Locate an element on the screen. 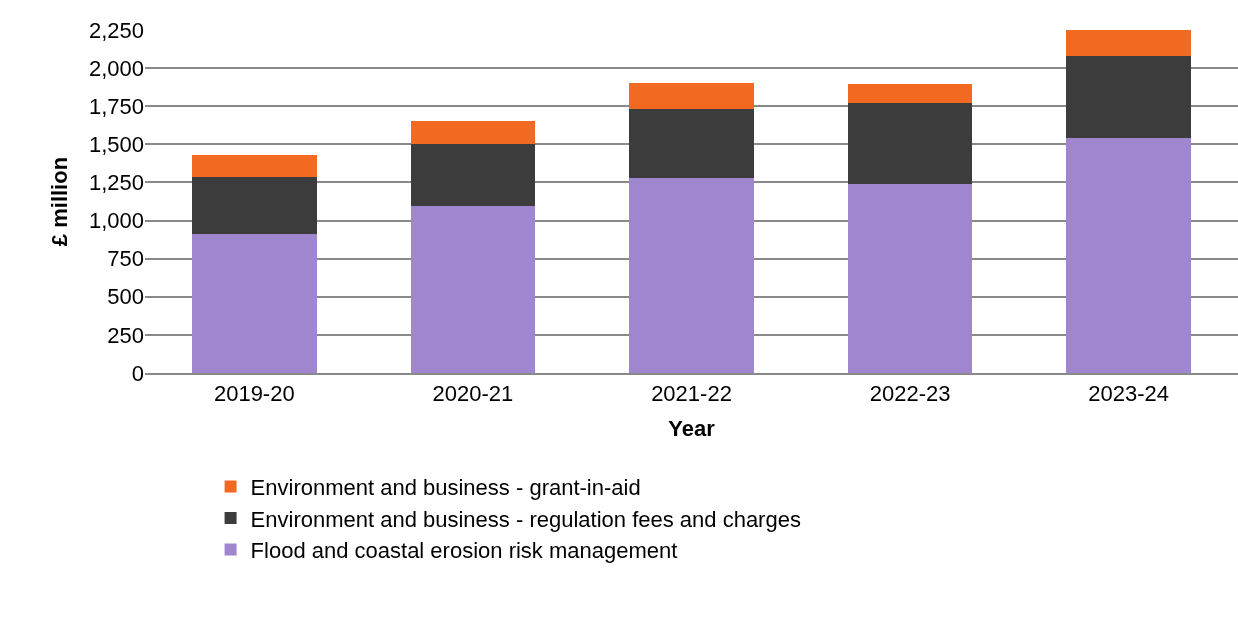  y-tick-label: 1,500 is located at coordinates (116, 145).